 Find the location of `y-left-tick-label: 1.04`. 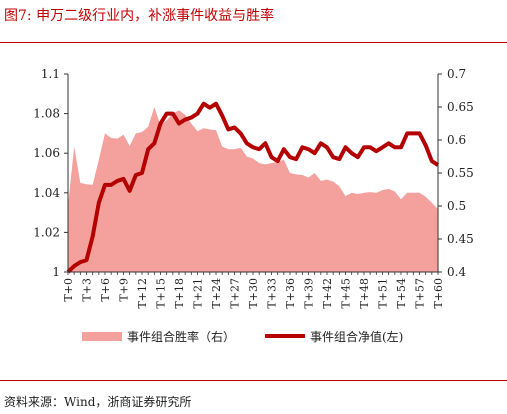

y-left-tick-label: 1.04 is located at coordinates (46, 193).